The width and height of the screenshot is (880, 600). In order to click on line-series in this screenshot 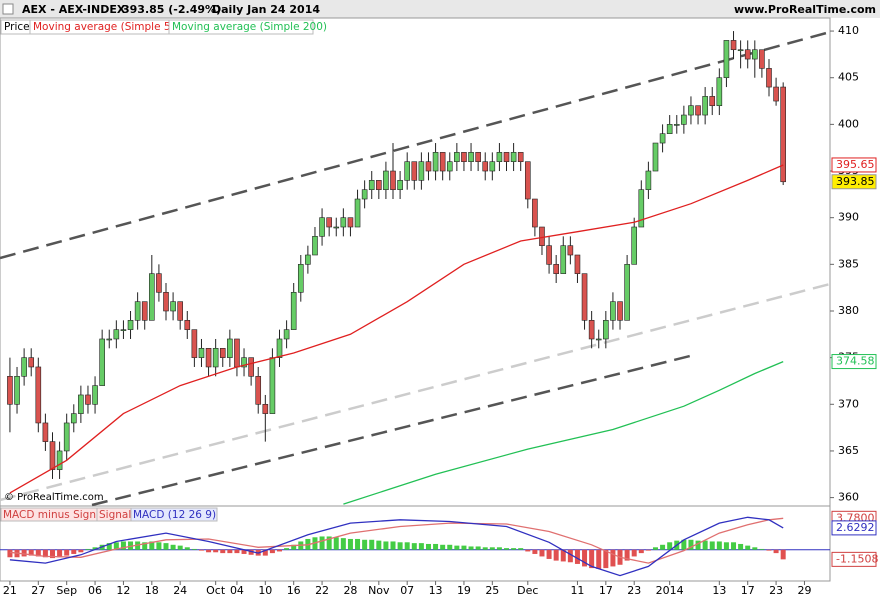, I will do `click(396, 546)`.